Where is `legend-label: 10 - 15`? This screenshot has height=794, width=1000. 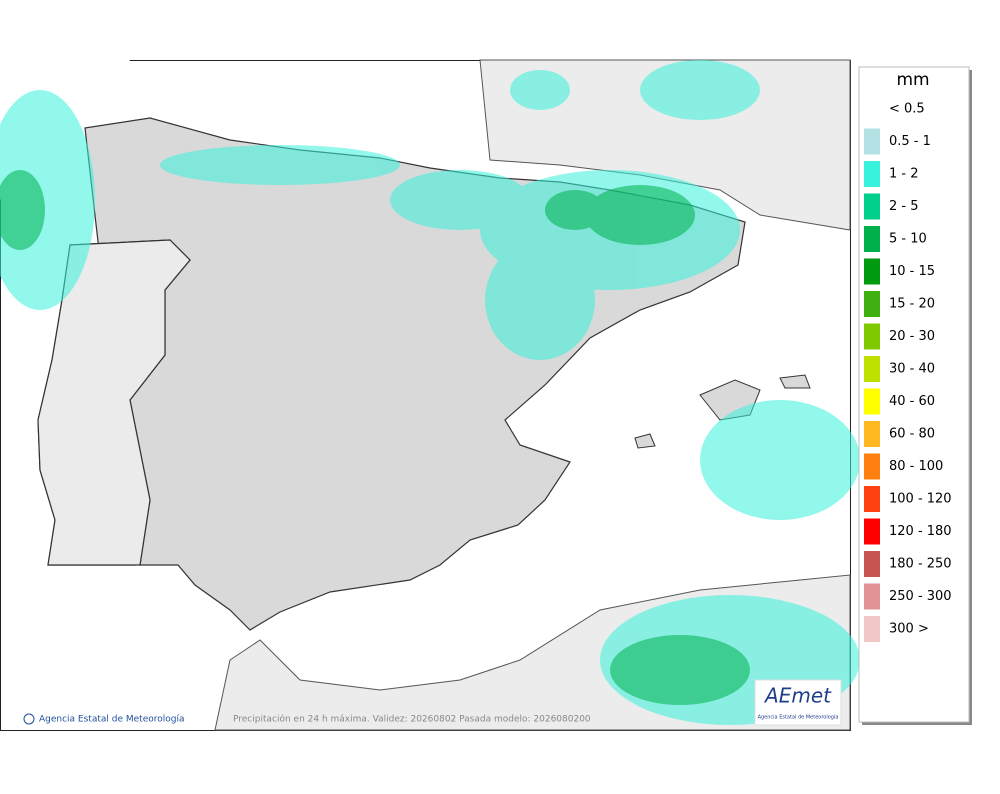
legend-label: 10 - 15 is located at coordinates (912, 271).